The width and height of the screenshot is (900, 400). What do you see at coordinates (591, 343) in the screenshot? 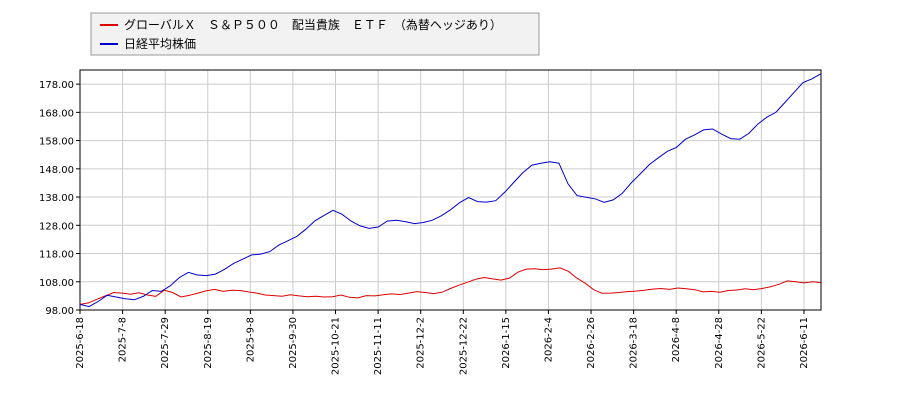
I see `x-tick-label: 2026-2-26` at bounding box center [591, 343].